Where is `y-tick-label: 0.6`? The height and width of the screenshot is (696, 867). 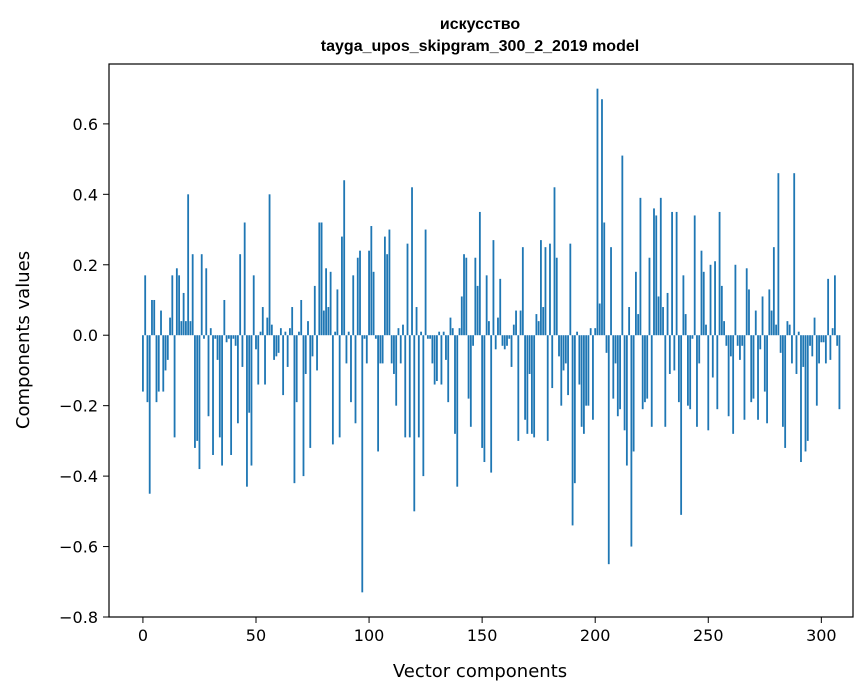 y-tick-label: 0.6 is located at coordinates (85, 124).